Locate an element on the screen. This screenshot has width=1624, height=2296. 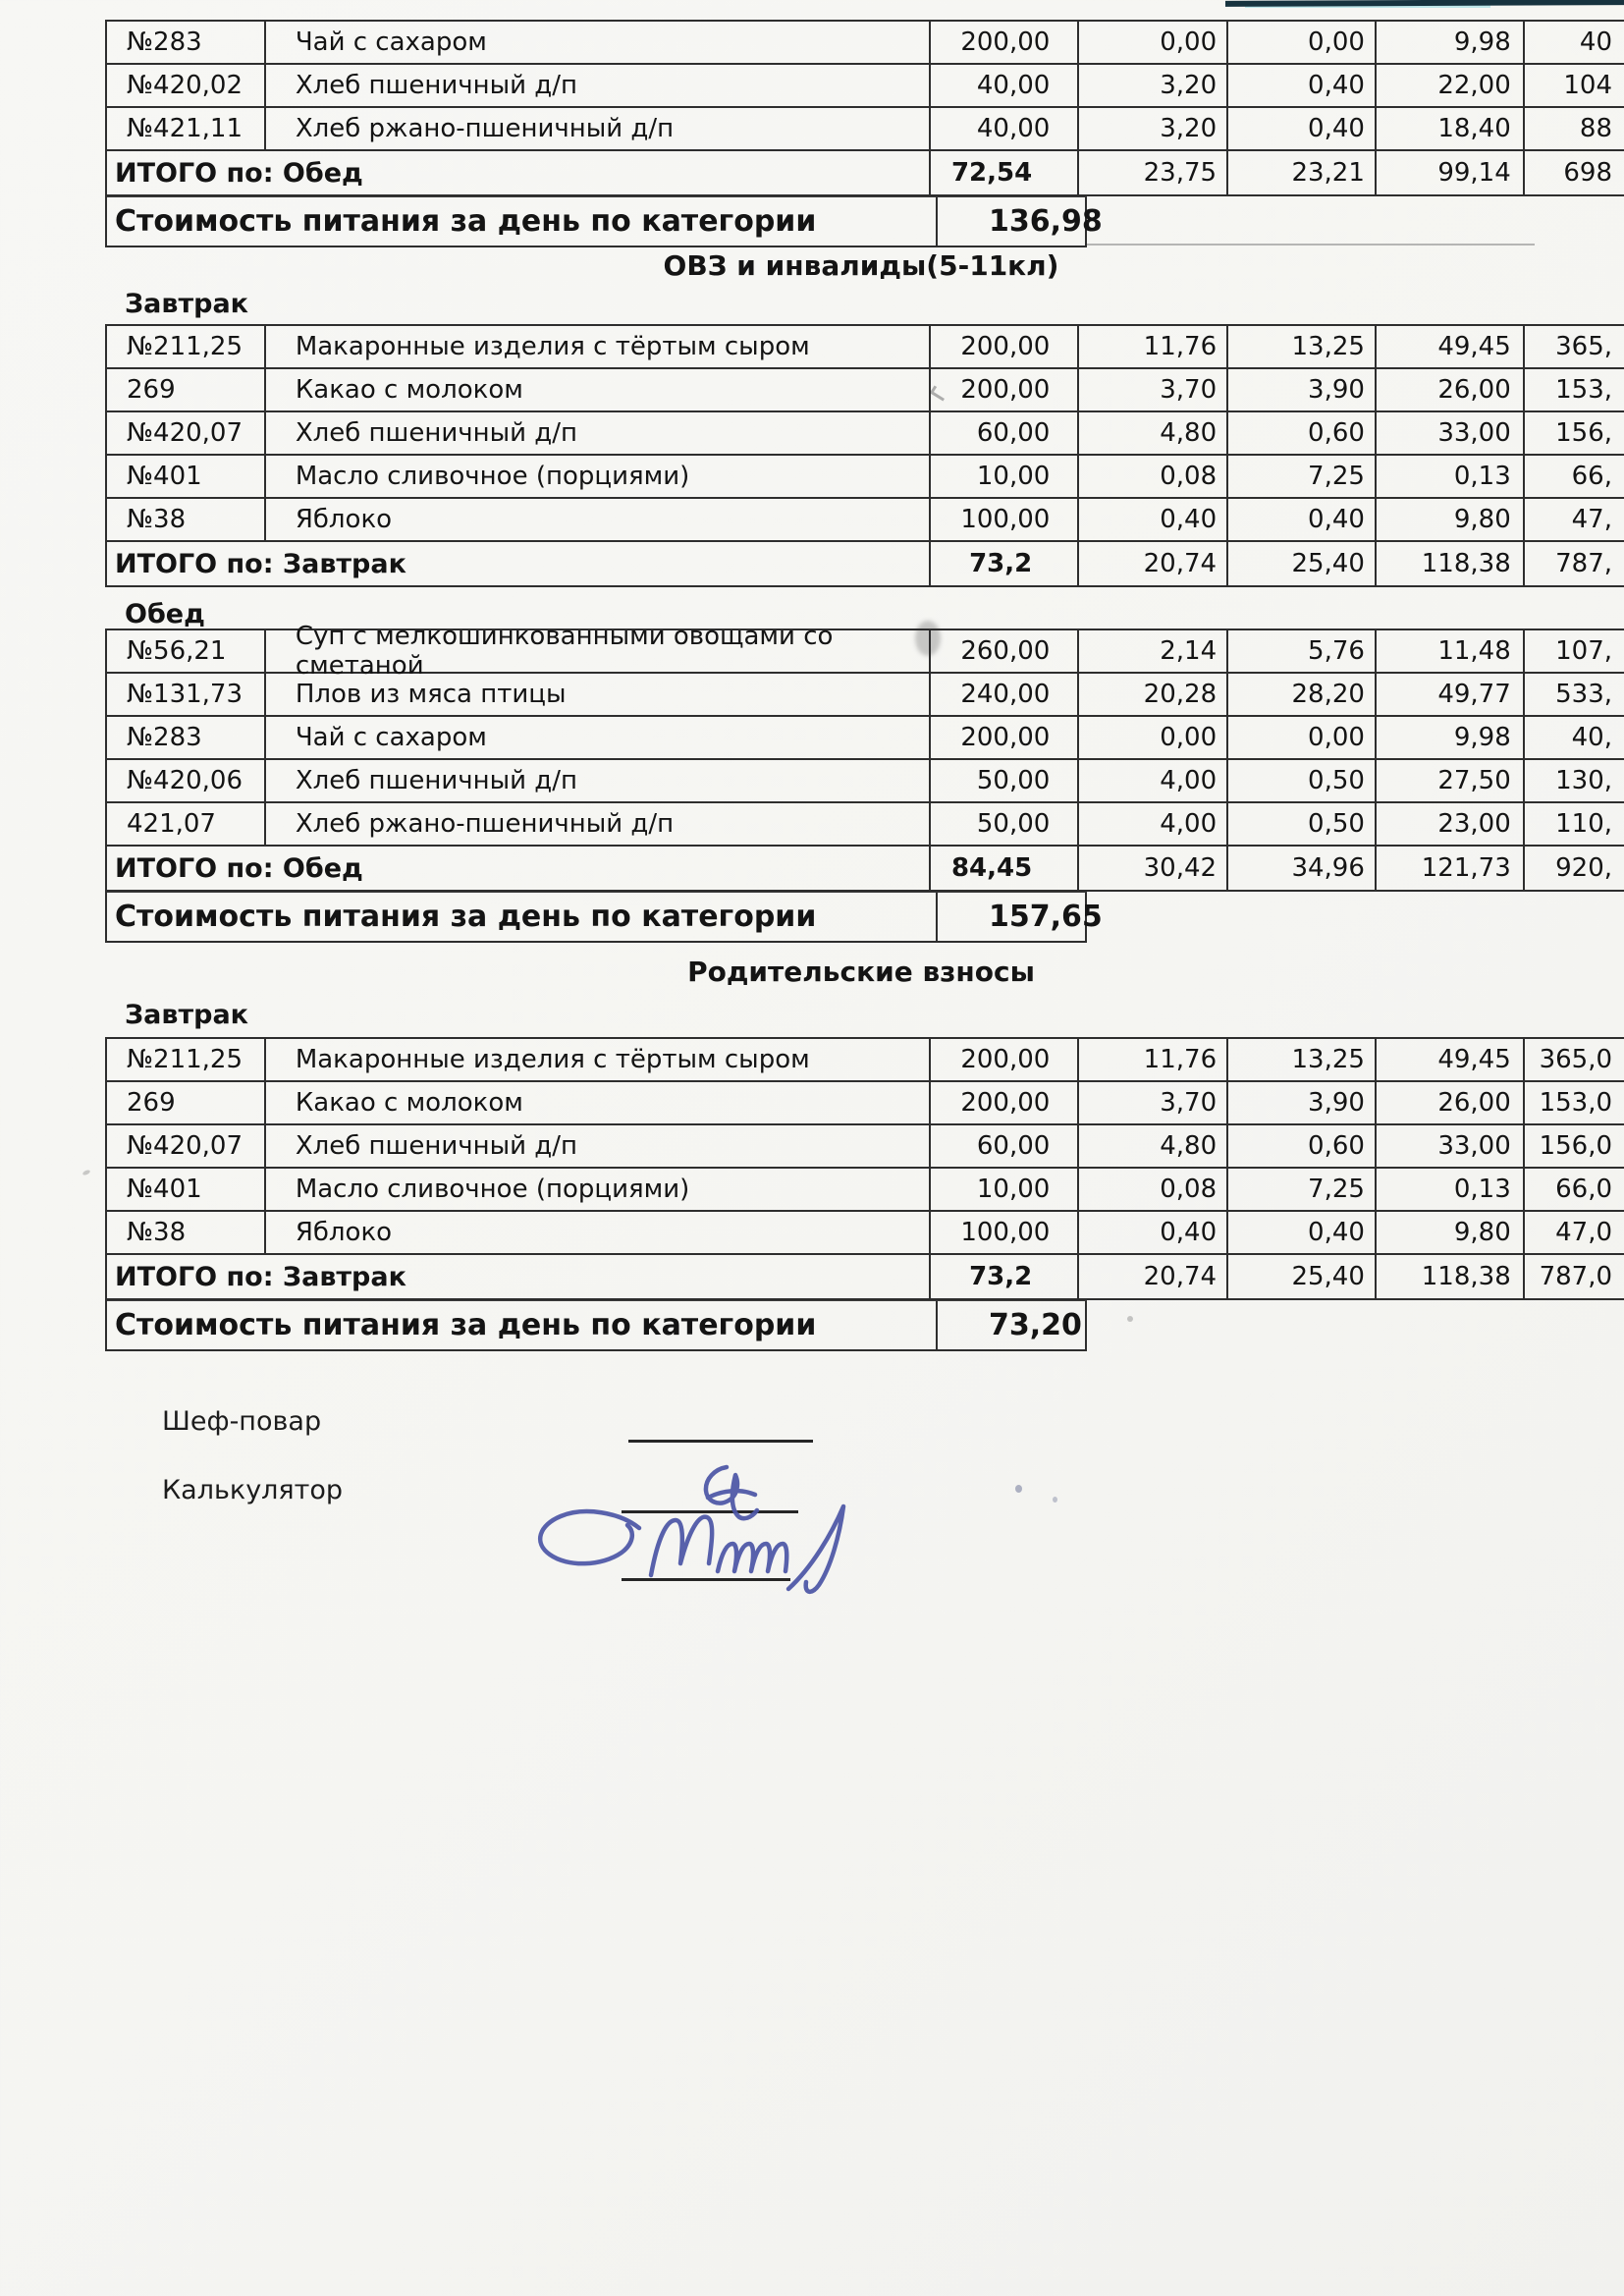
menu-row: №38 Яблоко 100,00 0,40 0,40 9,80 47,0 is located at coordinates (865, 1233).